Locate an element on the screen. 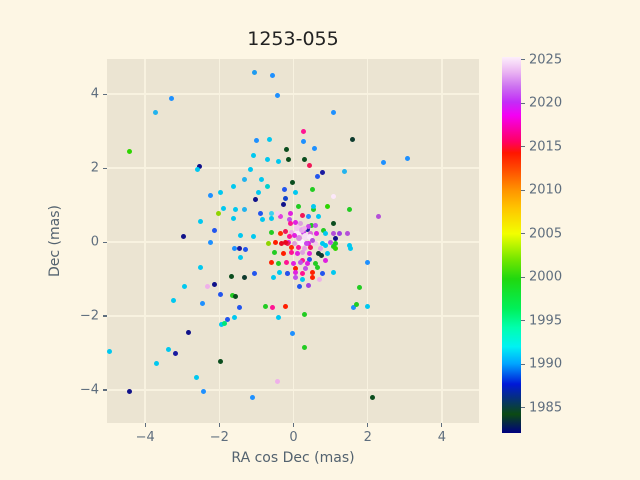 This screenshot has width=640, height=480. colorbar-tick-label: 2005 is located at coordinates (546, 234).